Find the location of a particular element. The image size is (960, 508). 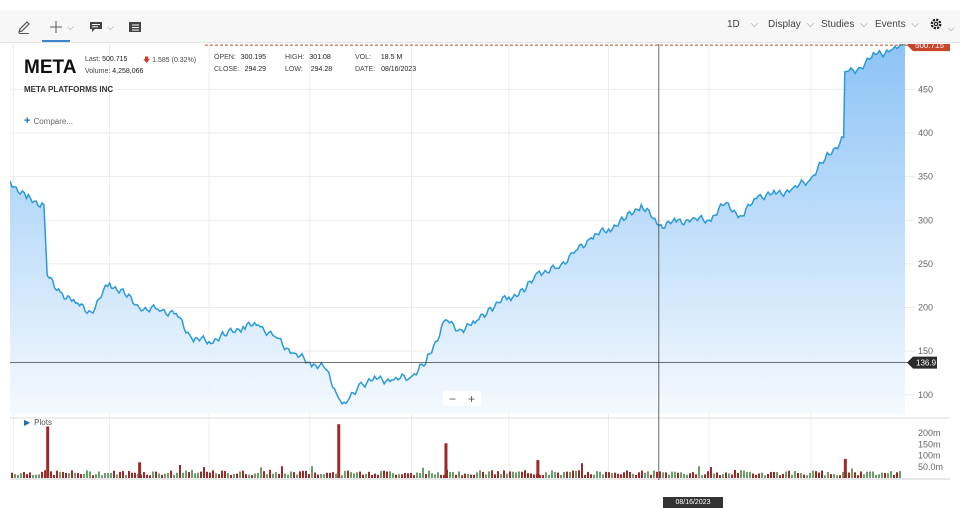

volume-tick-label: 100m is located at coordinates (929, 456).